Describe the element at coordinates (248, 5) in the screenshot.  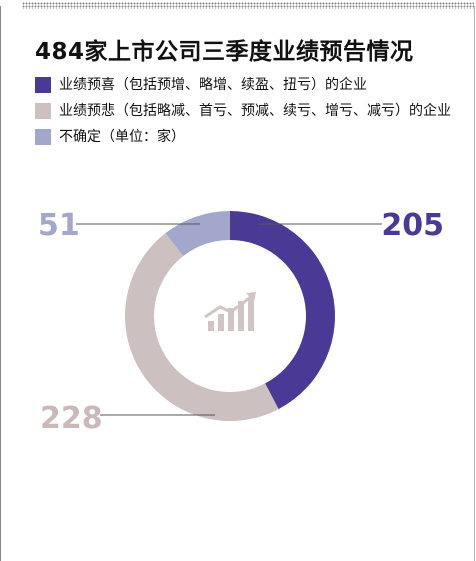
I see `dotted-top-border` at that location.